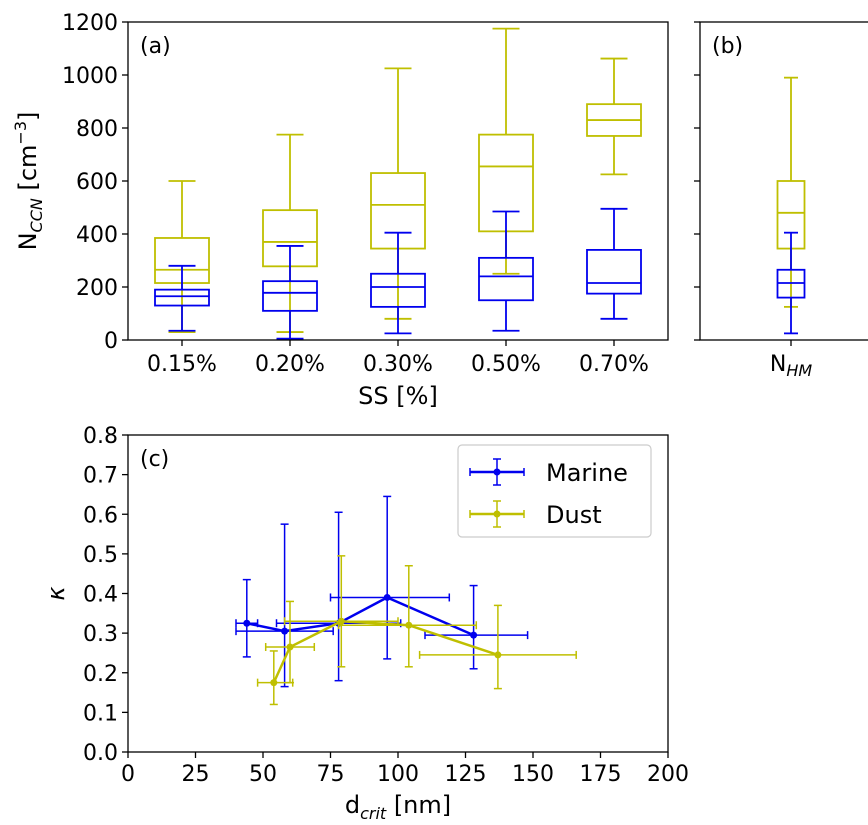 This screenshot has width=868, height=825. I want to click on panel-a-series-marine, so click(398, 273).